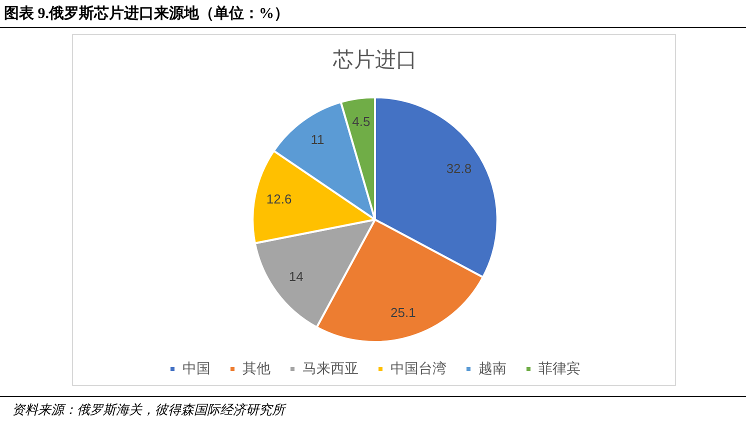 The width and height of the screenshot is (746, 422). I want to click on data-label: 11, so click(317, 139).